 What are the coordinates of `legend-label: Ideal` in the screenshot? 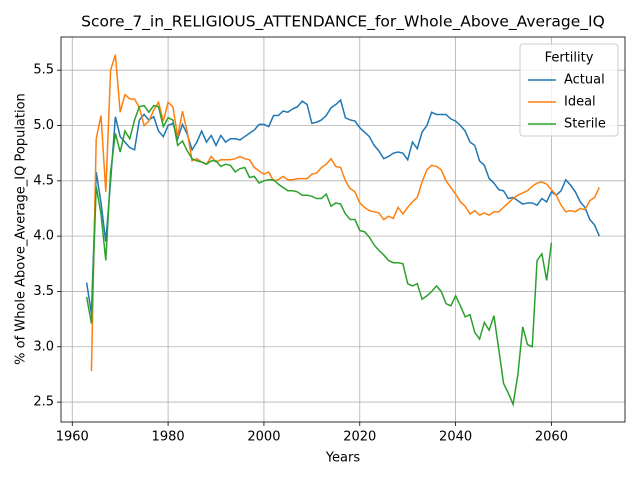 It's located at (580, 102).